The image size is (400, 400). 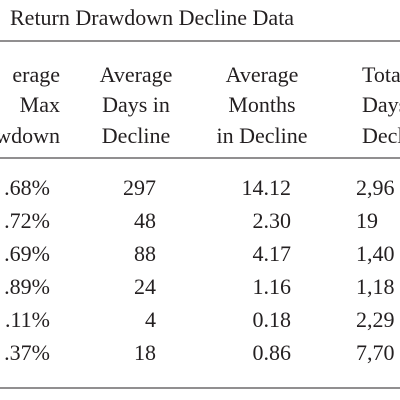 I want to click on table-cell: 2,29, so click(x=375, y=319).